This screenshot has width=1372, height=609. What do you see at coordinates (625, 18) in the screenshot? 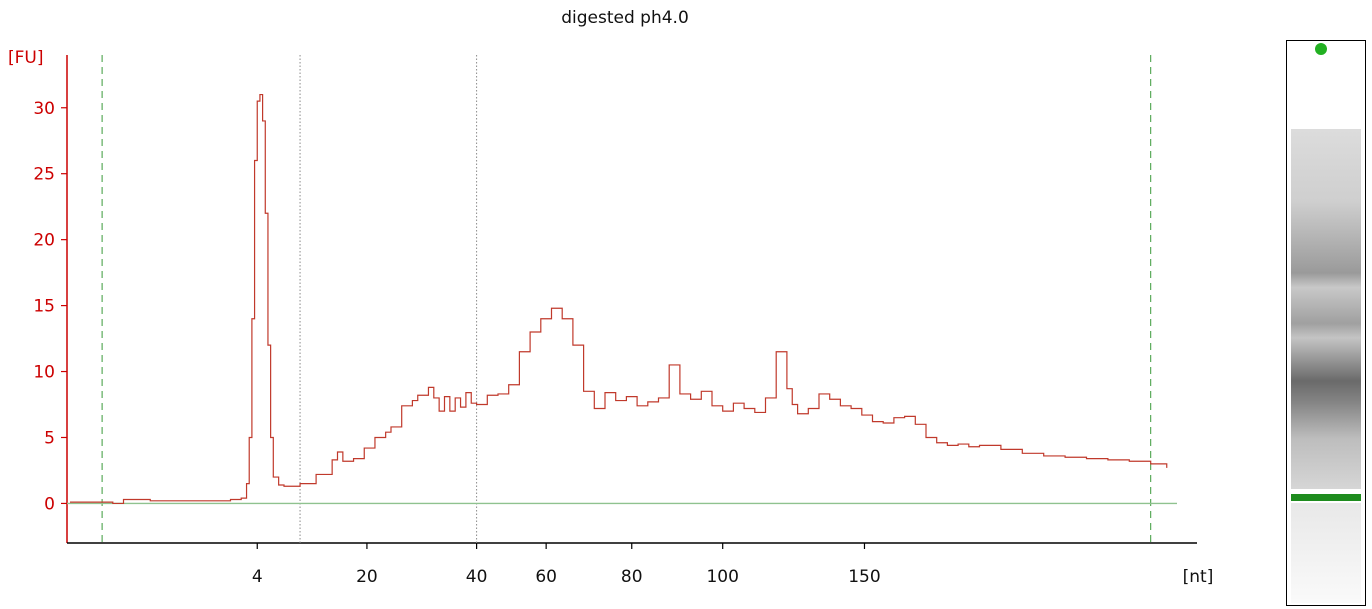
I see `chart-title: digested ph4.0` at bounding box center [625, 18].